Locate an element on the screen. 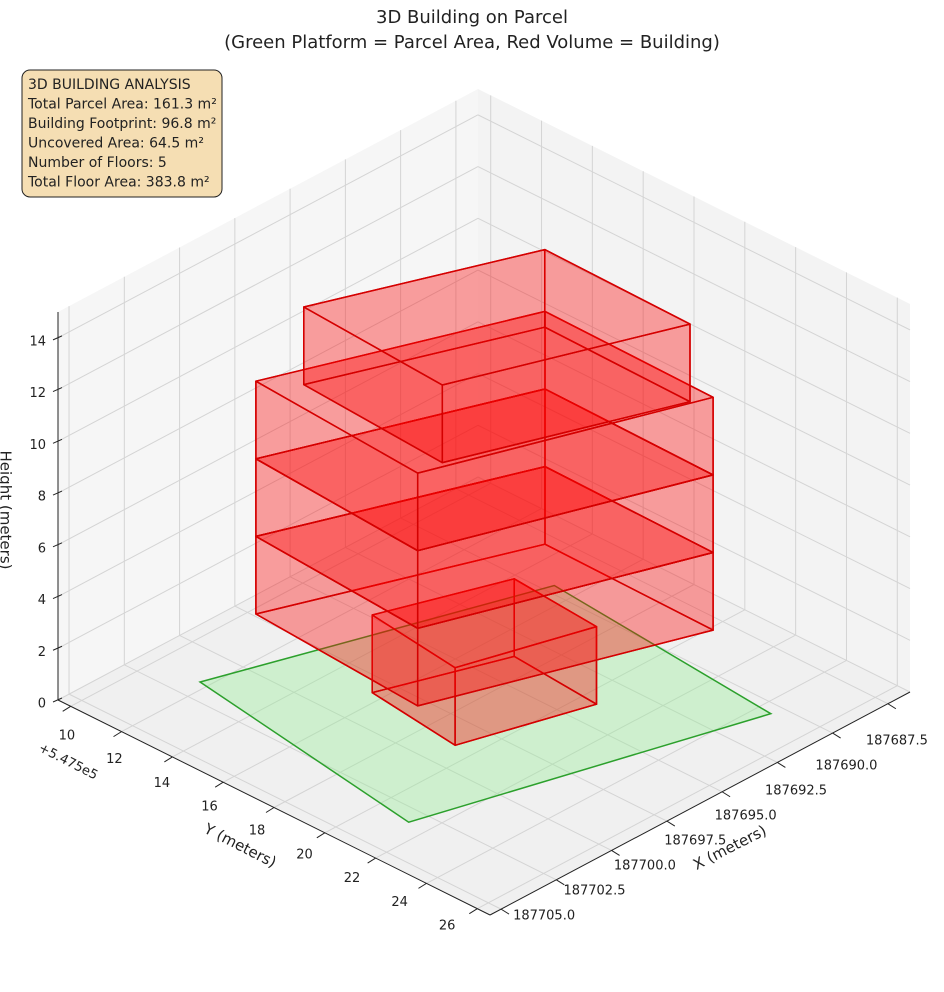 The image size is (944, 992). x-tick-label: 187695.0 is located at coordinates (746, 816).